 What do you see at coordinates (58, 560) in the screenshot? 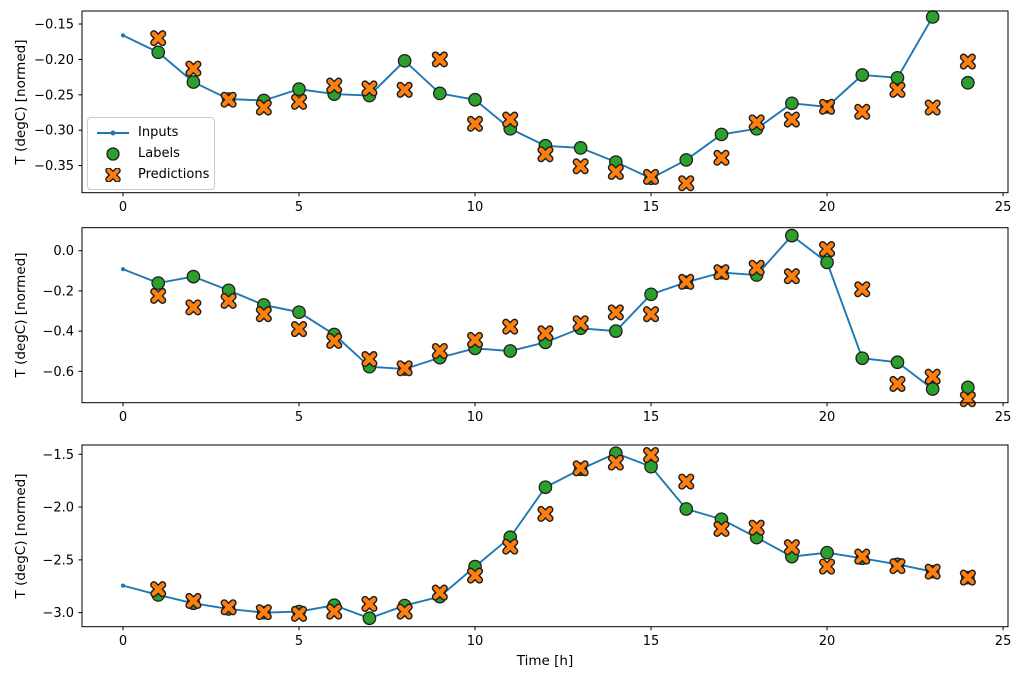
I see `svg-text: −2.5` at bounding box center [58, 560].